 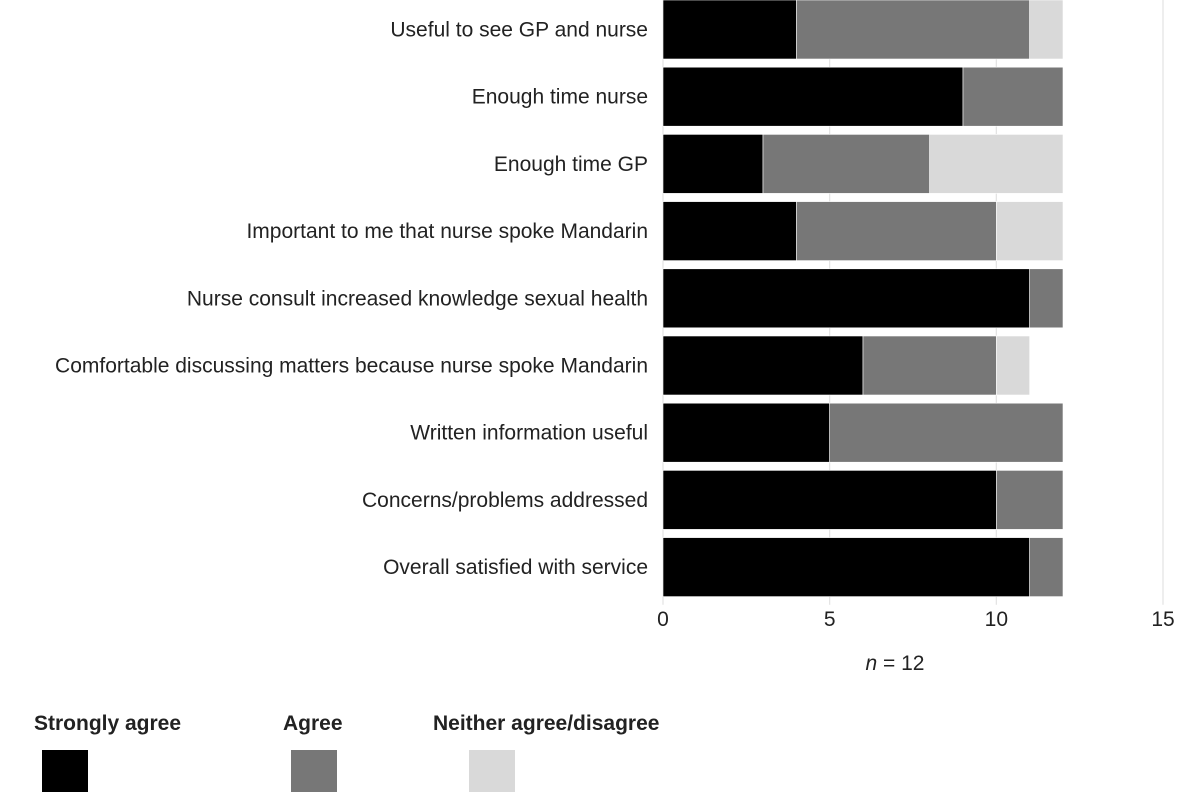 What do you see at coordinates (515, 567) in the screenshot?
I see `category-label-8: Overall satisfied with service` at bounding box center [515, 567].